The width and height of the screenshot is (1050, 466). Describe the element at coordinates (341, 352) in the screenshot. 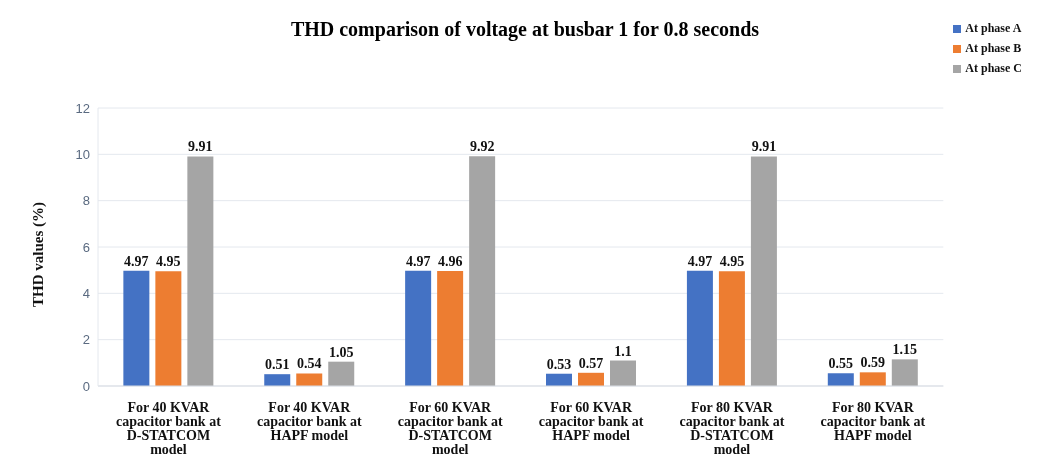

I see `data-label: 1.05` at that location.